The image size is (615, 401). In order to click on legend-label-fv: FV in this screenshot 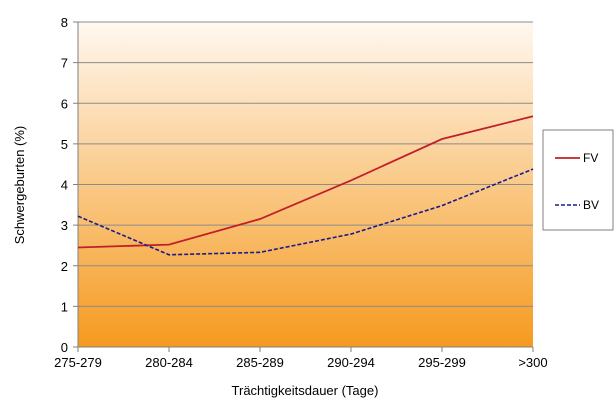, I will do `click(590, 158)`.